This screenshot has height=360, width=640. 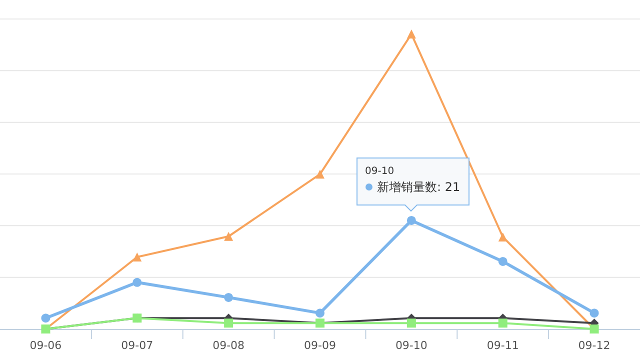 What do you see at coordinates (46, 345) in the screenshot?
I see `x-tick-label: 09-06` at bounding box center [46, 345].